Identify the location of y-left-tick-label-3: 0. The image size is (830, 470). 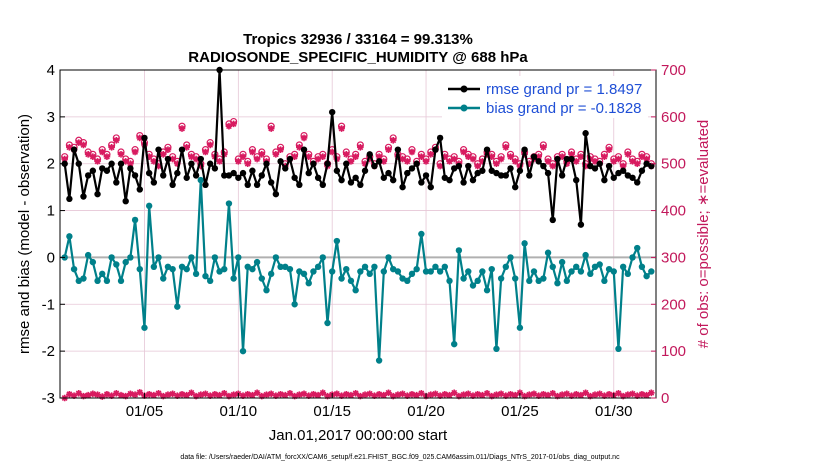
(51, 257).